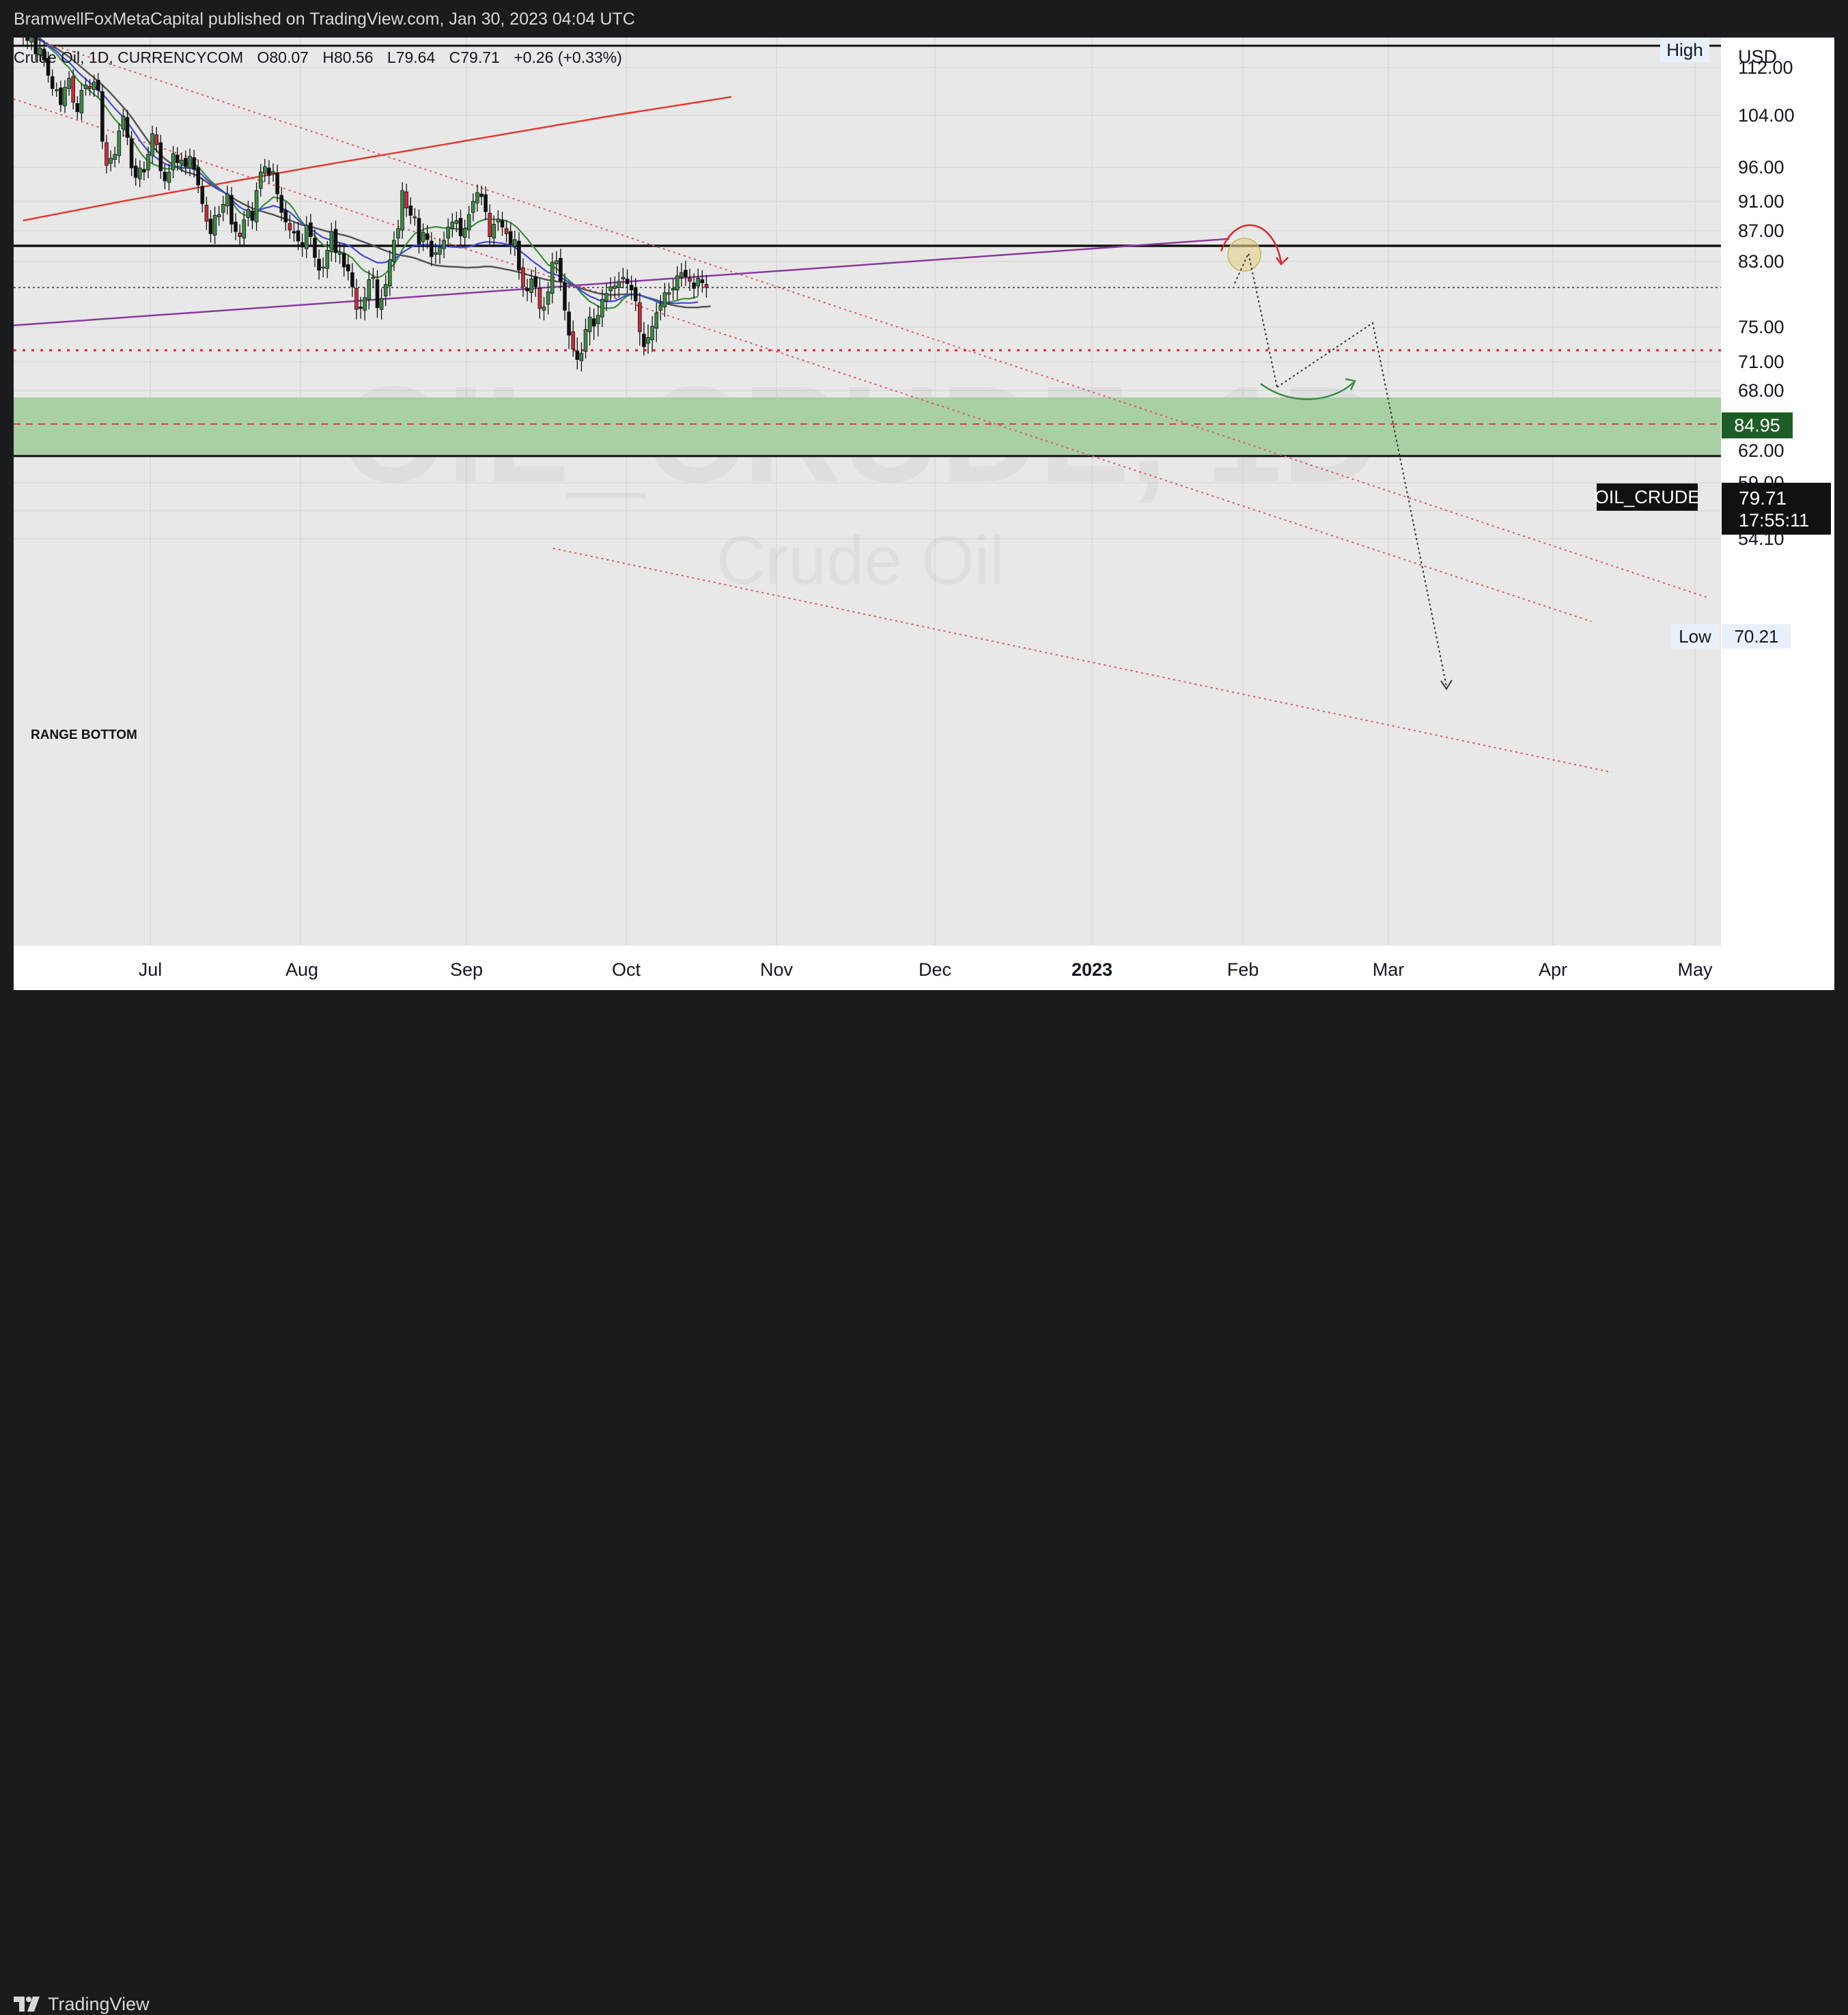 This screenshot has height=2015, width=1848. What do you see at coordinates (347, 57) in the screenshot?
I see `legend-high: H80.56` at bounding box center [347, 57].